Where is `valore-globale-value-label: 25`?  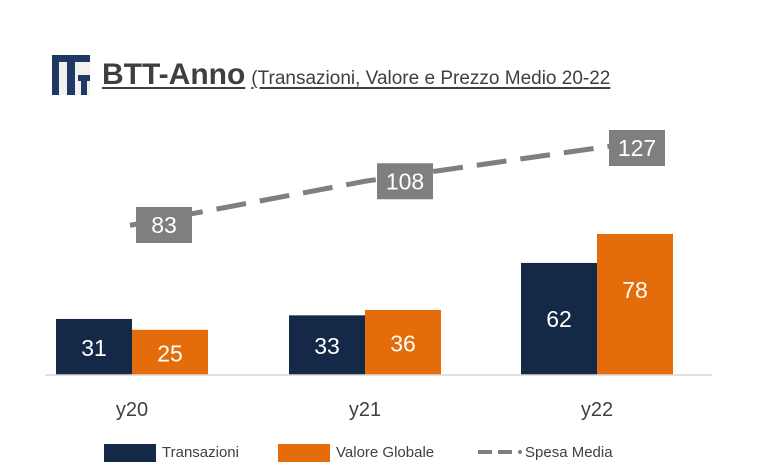
valore-globale-value-label: 25 is located at coordinates (170, 353).